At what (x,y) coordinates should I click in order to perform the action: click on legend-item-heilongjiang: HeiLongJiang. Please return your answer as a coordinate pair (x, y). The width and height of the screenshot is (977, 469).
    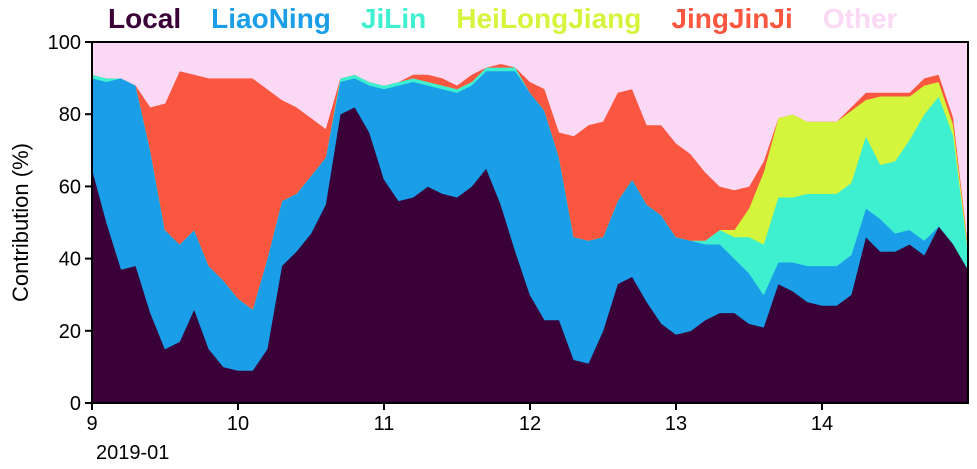
    Looking at the image, I should click on (549, 18).